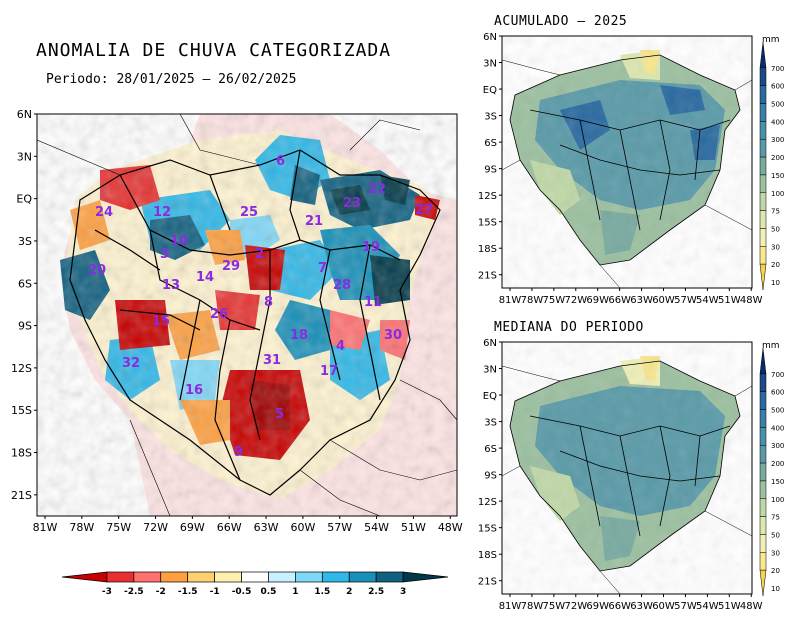 The width and height of the screenshot is (800, 618). What do you see at coordinates (219, 314) in the screenshot?
I see `basin-label: 26` at bounding box center [219, 314].